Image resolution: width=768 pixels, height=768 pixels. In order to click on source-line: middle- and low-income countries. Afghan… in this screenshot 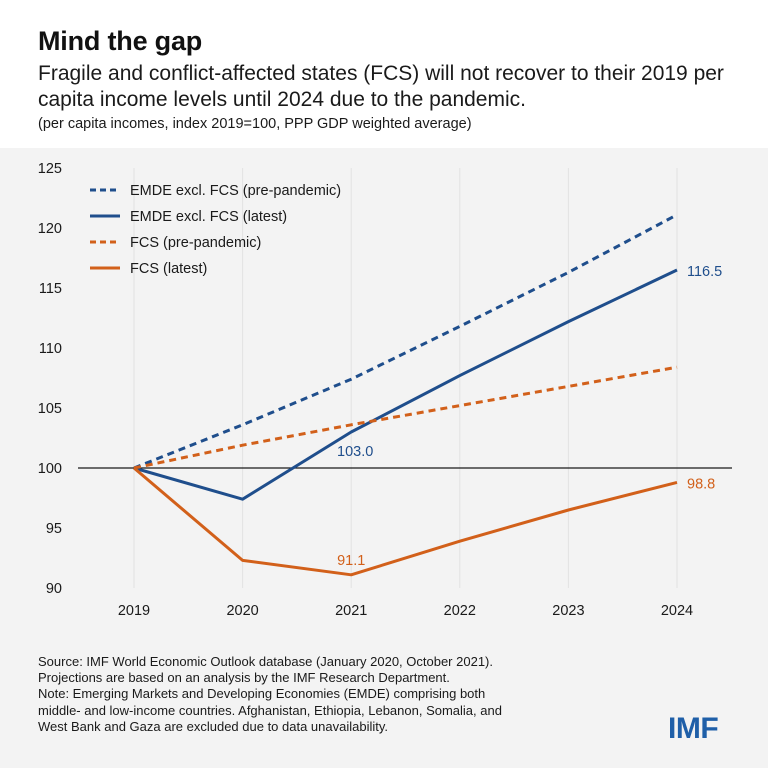, I will do `click(270, 710)`.